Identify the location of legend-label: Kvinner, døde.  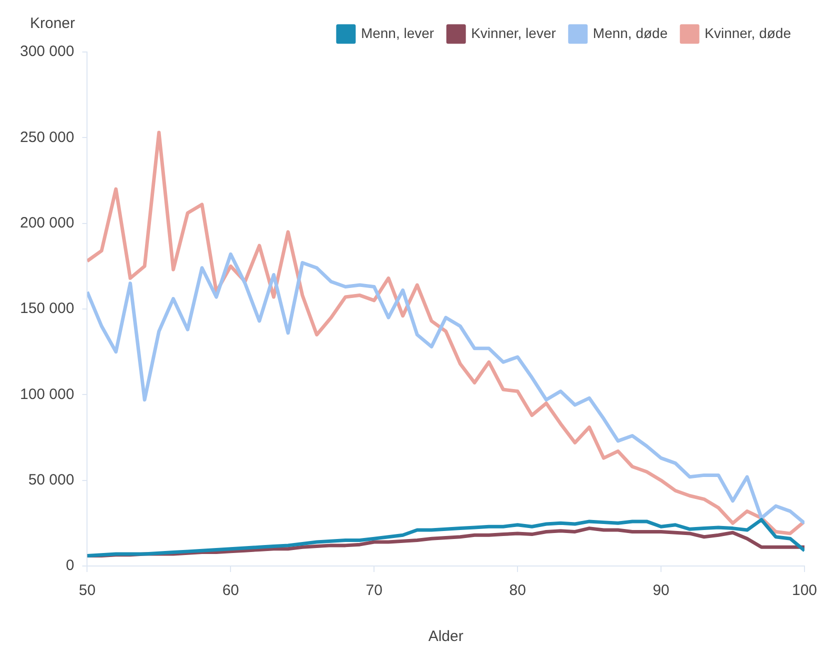
(748, 32).